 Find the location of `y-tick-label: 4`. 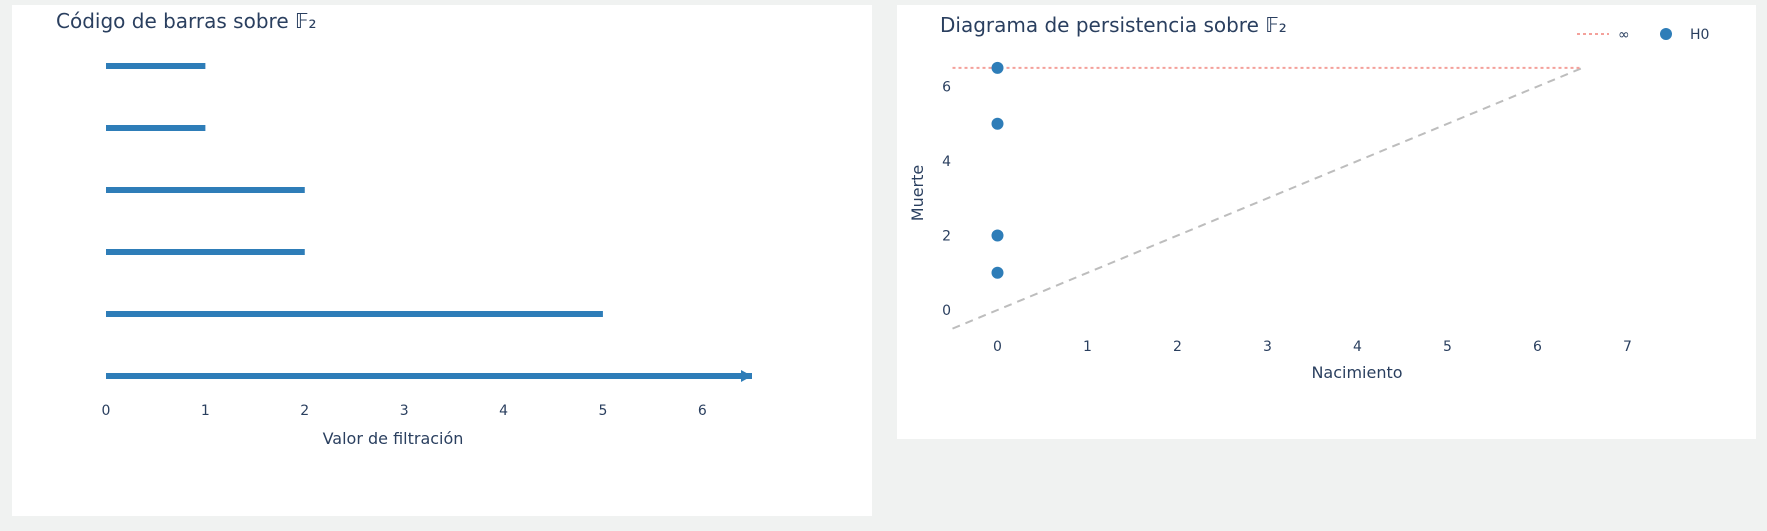

y-tick-label: 4 is located at coordinates (946, 162).